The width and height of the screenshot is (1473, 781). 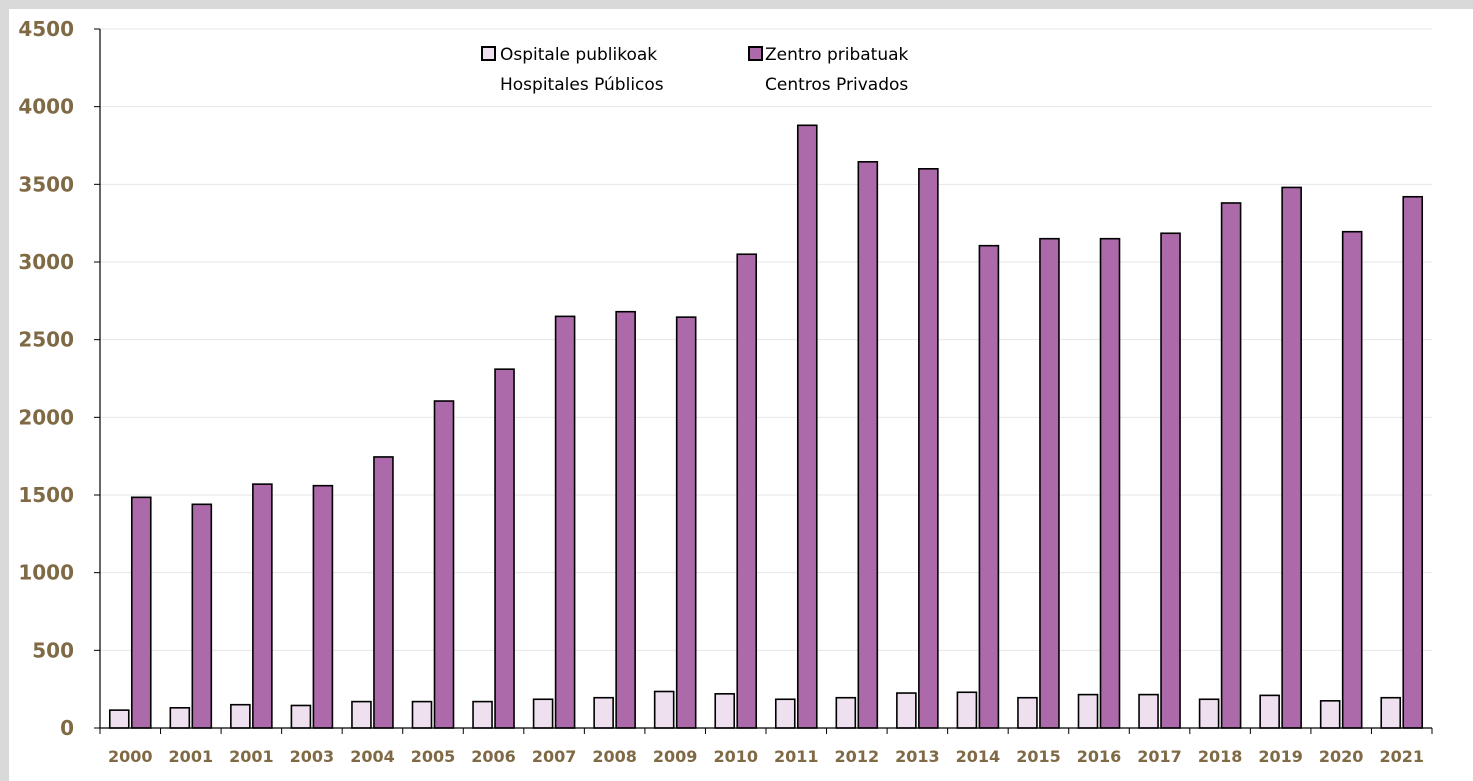 What do you see at coordinates (675, 756) in the screenshot?
I see `x-tick-label: 2009` at bounding box center [675, 756].